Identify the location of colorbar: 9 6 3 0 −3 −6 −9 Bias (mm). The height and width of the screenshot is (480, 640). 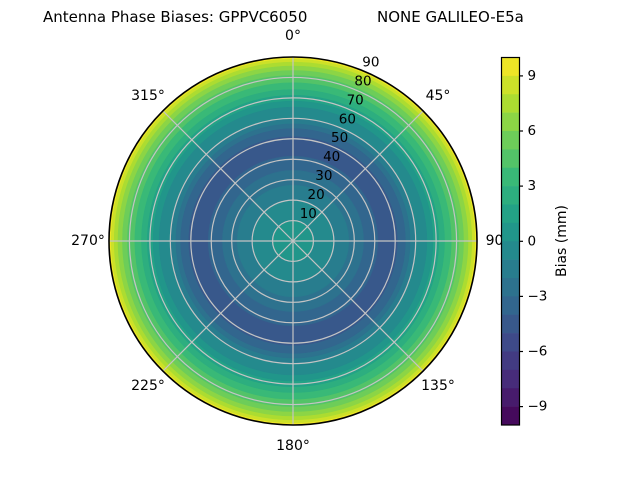
(535, 241).